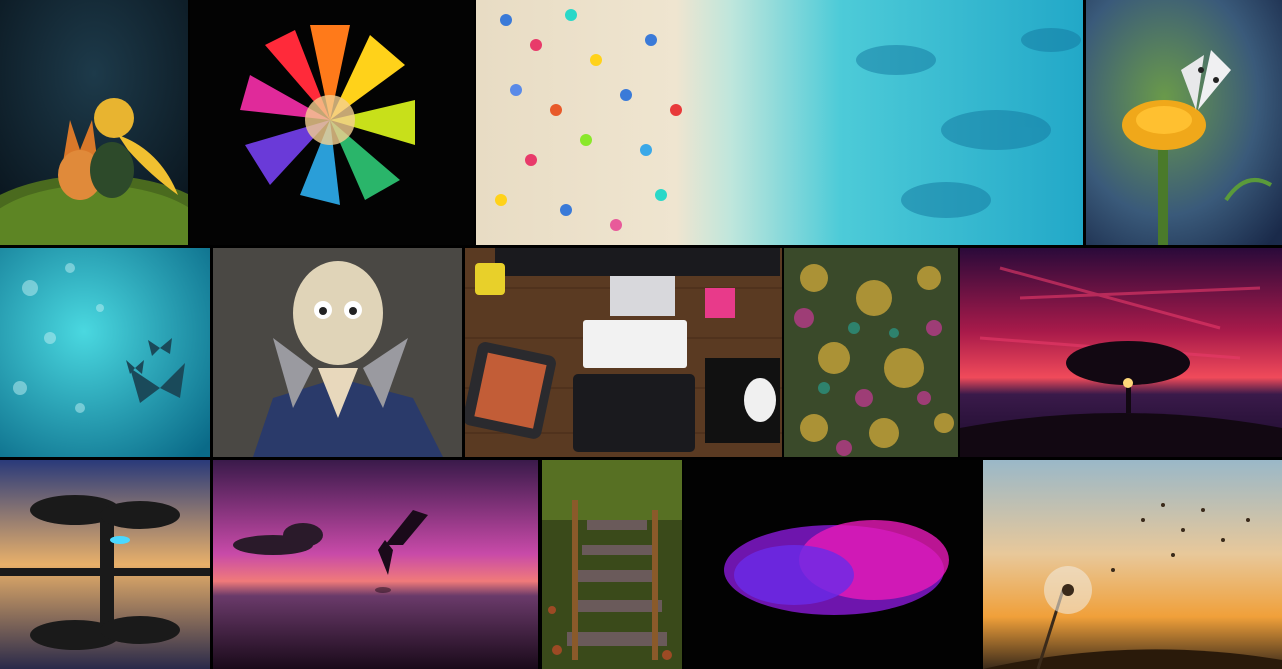  I want to click on winged-figure-image, so click(375, 564).